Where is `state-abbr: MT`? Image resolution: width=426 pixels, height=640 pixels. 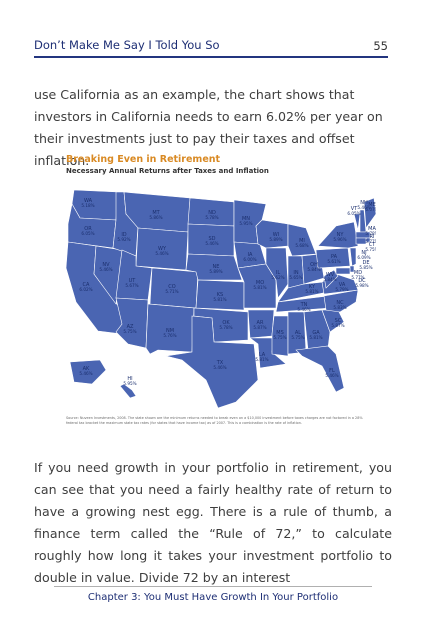 state-abbr: MT is located at coordinates (156, 213).